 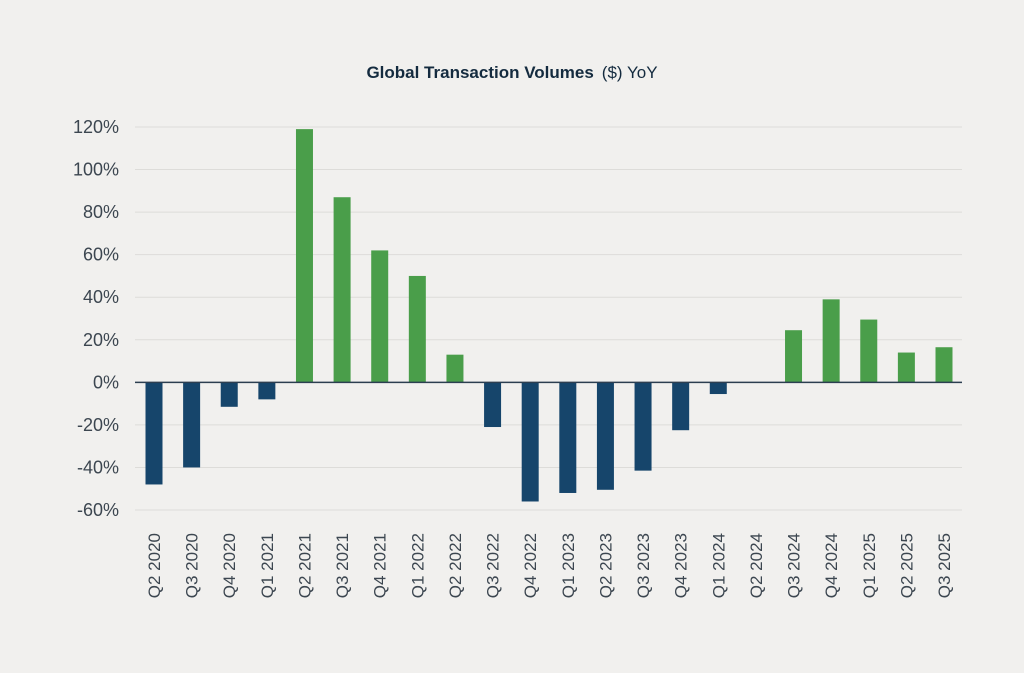 I want to click on x-tick-label: Q4 2022, so click(x=530, y=565).